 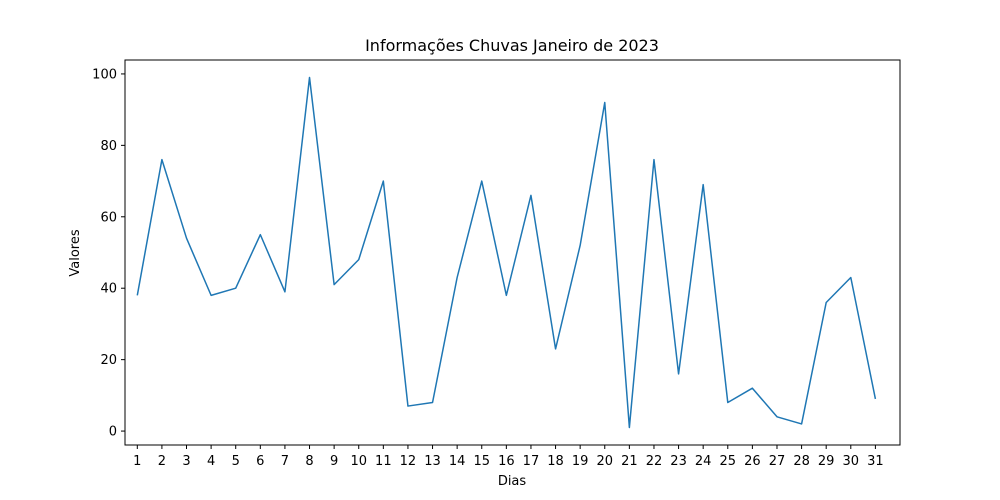 What do you see at coordinates (309, 461) in the screenshot?
I see `x-tick-label: 8` at bounding box center [309, 461].